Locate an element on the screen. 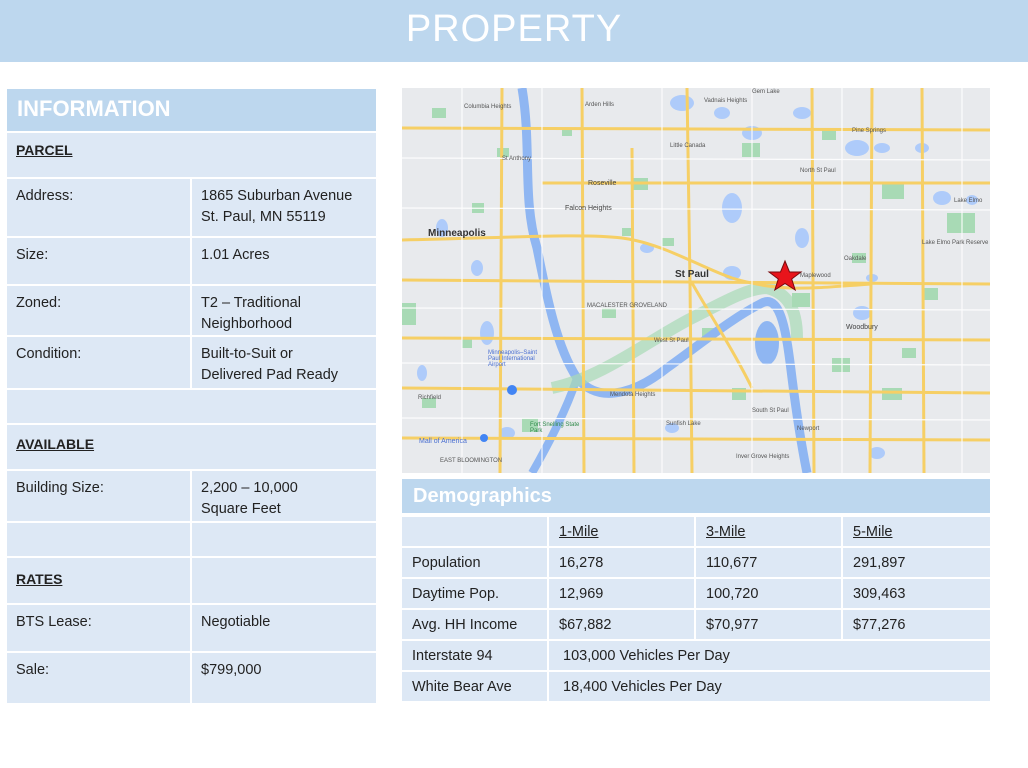  demographics-header-row: 1-Mile 3-Mile 5-Mile is located at coordinates (696, 532).